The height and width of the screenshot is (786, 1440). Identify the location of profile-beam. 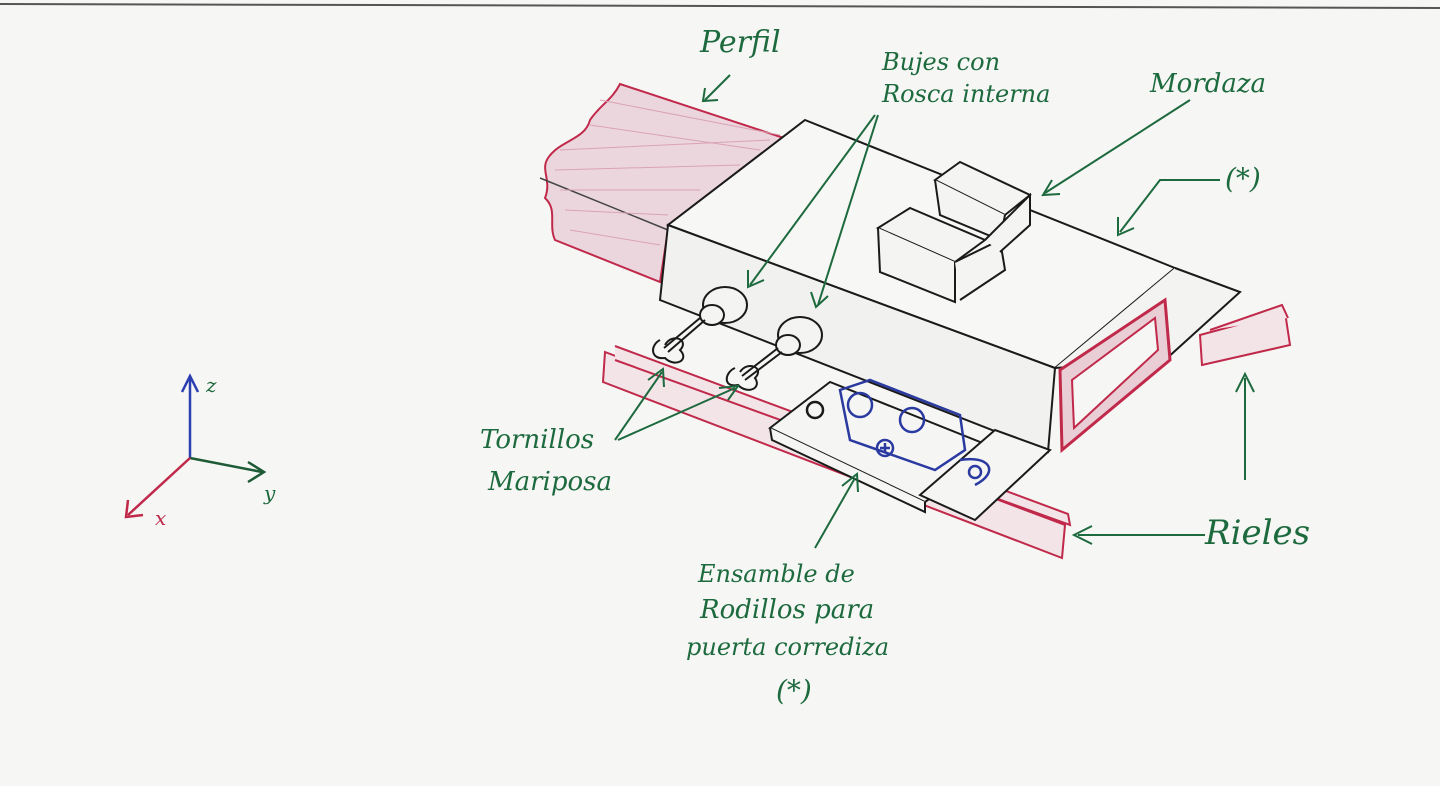
(666, 183).